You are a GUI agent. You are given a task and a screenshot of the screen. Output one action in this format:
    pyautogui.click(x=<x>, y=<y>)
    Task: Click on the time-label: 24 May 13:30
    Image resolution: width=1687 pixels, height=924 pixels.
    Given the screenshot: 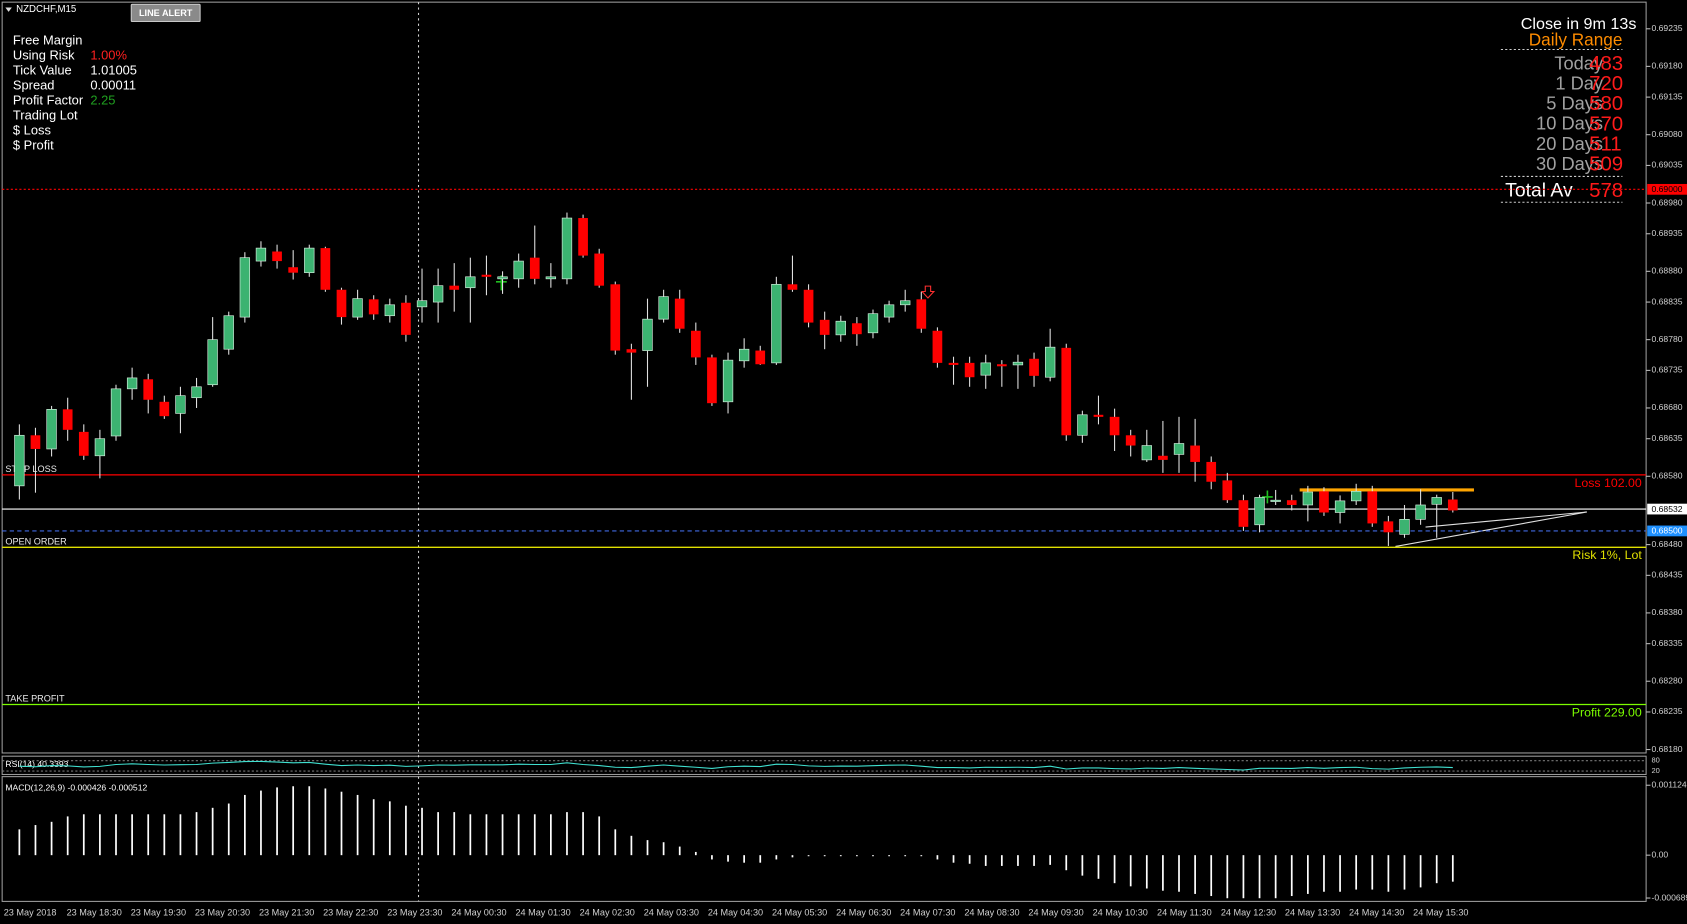 What is the action you would take?
    pyautogui.click(x=1312, y=913)
    